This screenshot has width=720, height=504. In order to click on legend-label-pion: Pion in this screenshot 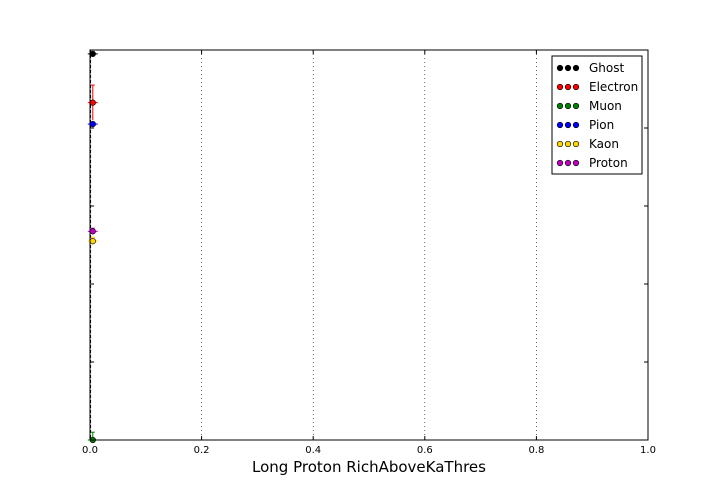, I will do `click(601, 125)`.